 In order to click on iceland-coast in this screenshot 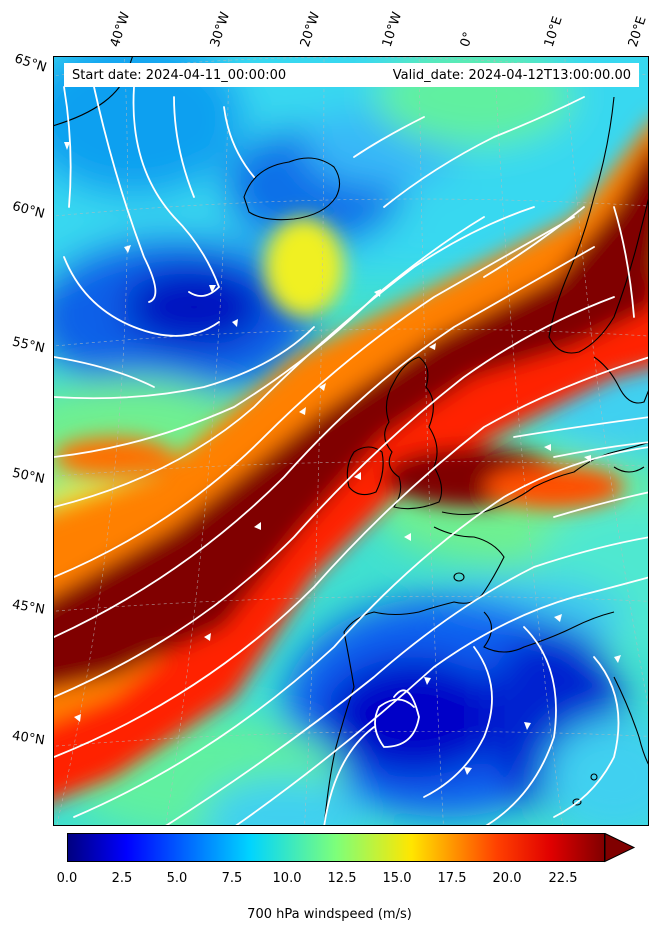, I will do `click(292, 189)`.